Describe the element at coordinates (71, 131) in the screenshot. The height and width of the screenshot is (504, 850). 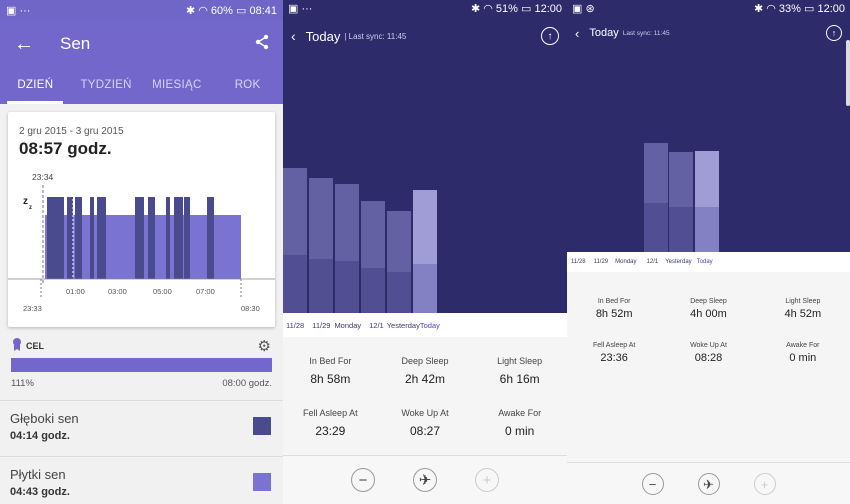
I see `date-range: 2 gru 2015 - 3 gru 2015` at that location.